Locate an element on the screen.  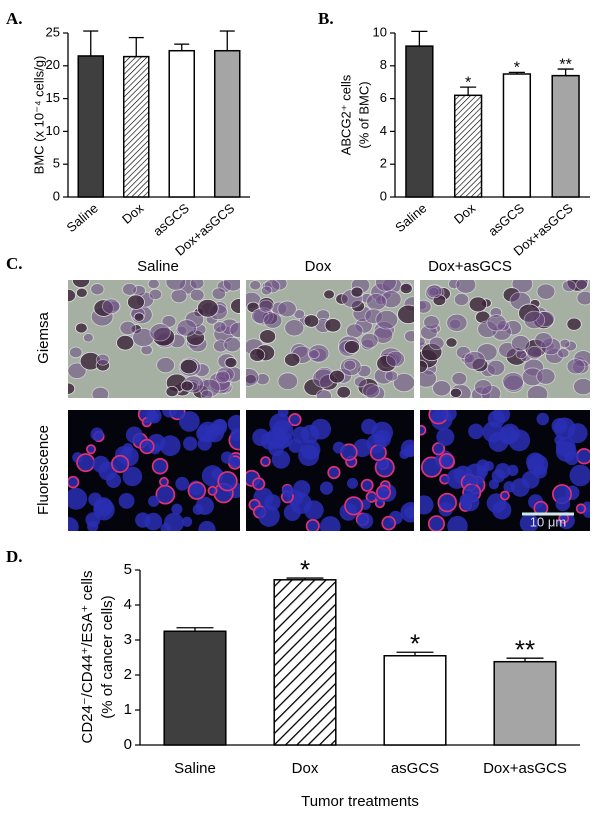
y-tick-label: 0 is located at coordinates (56, 195).